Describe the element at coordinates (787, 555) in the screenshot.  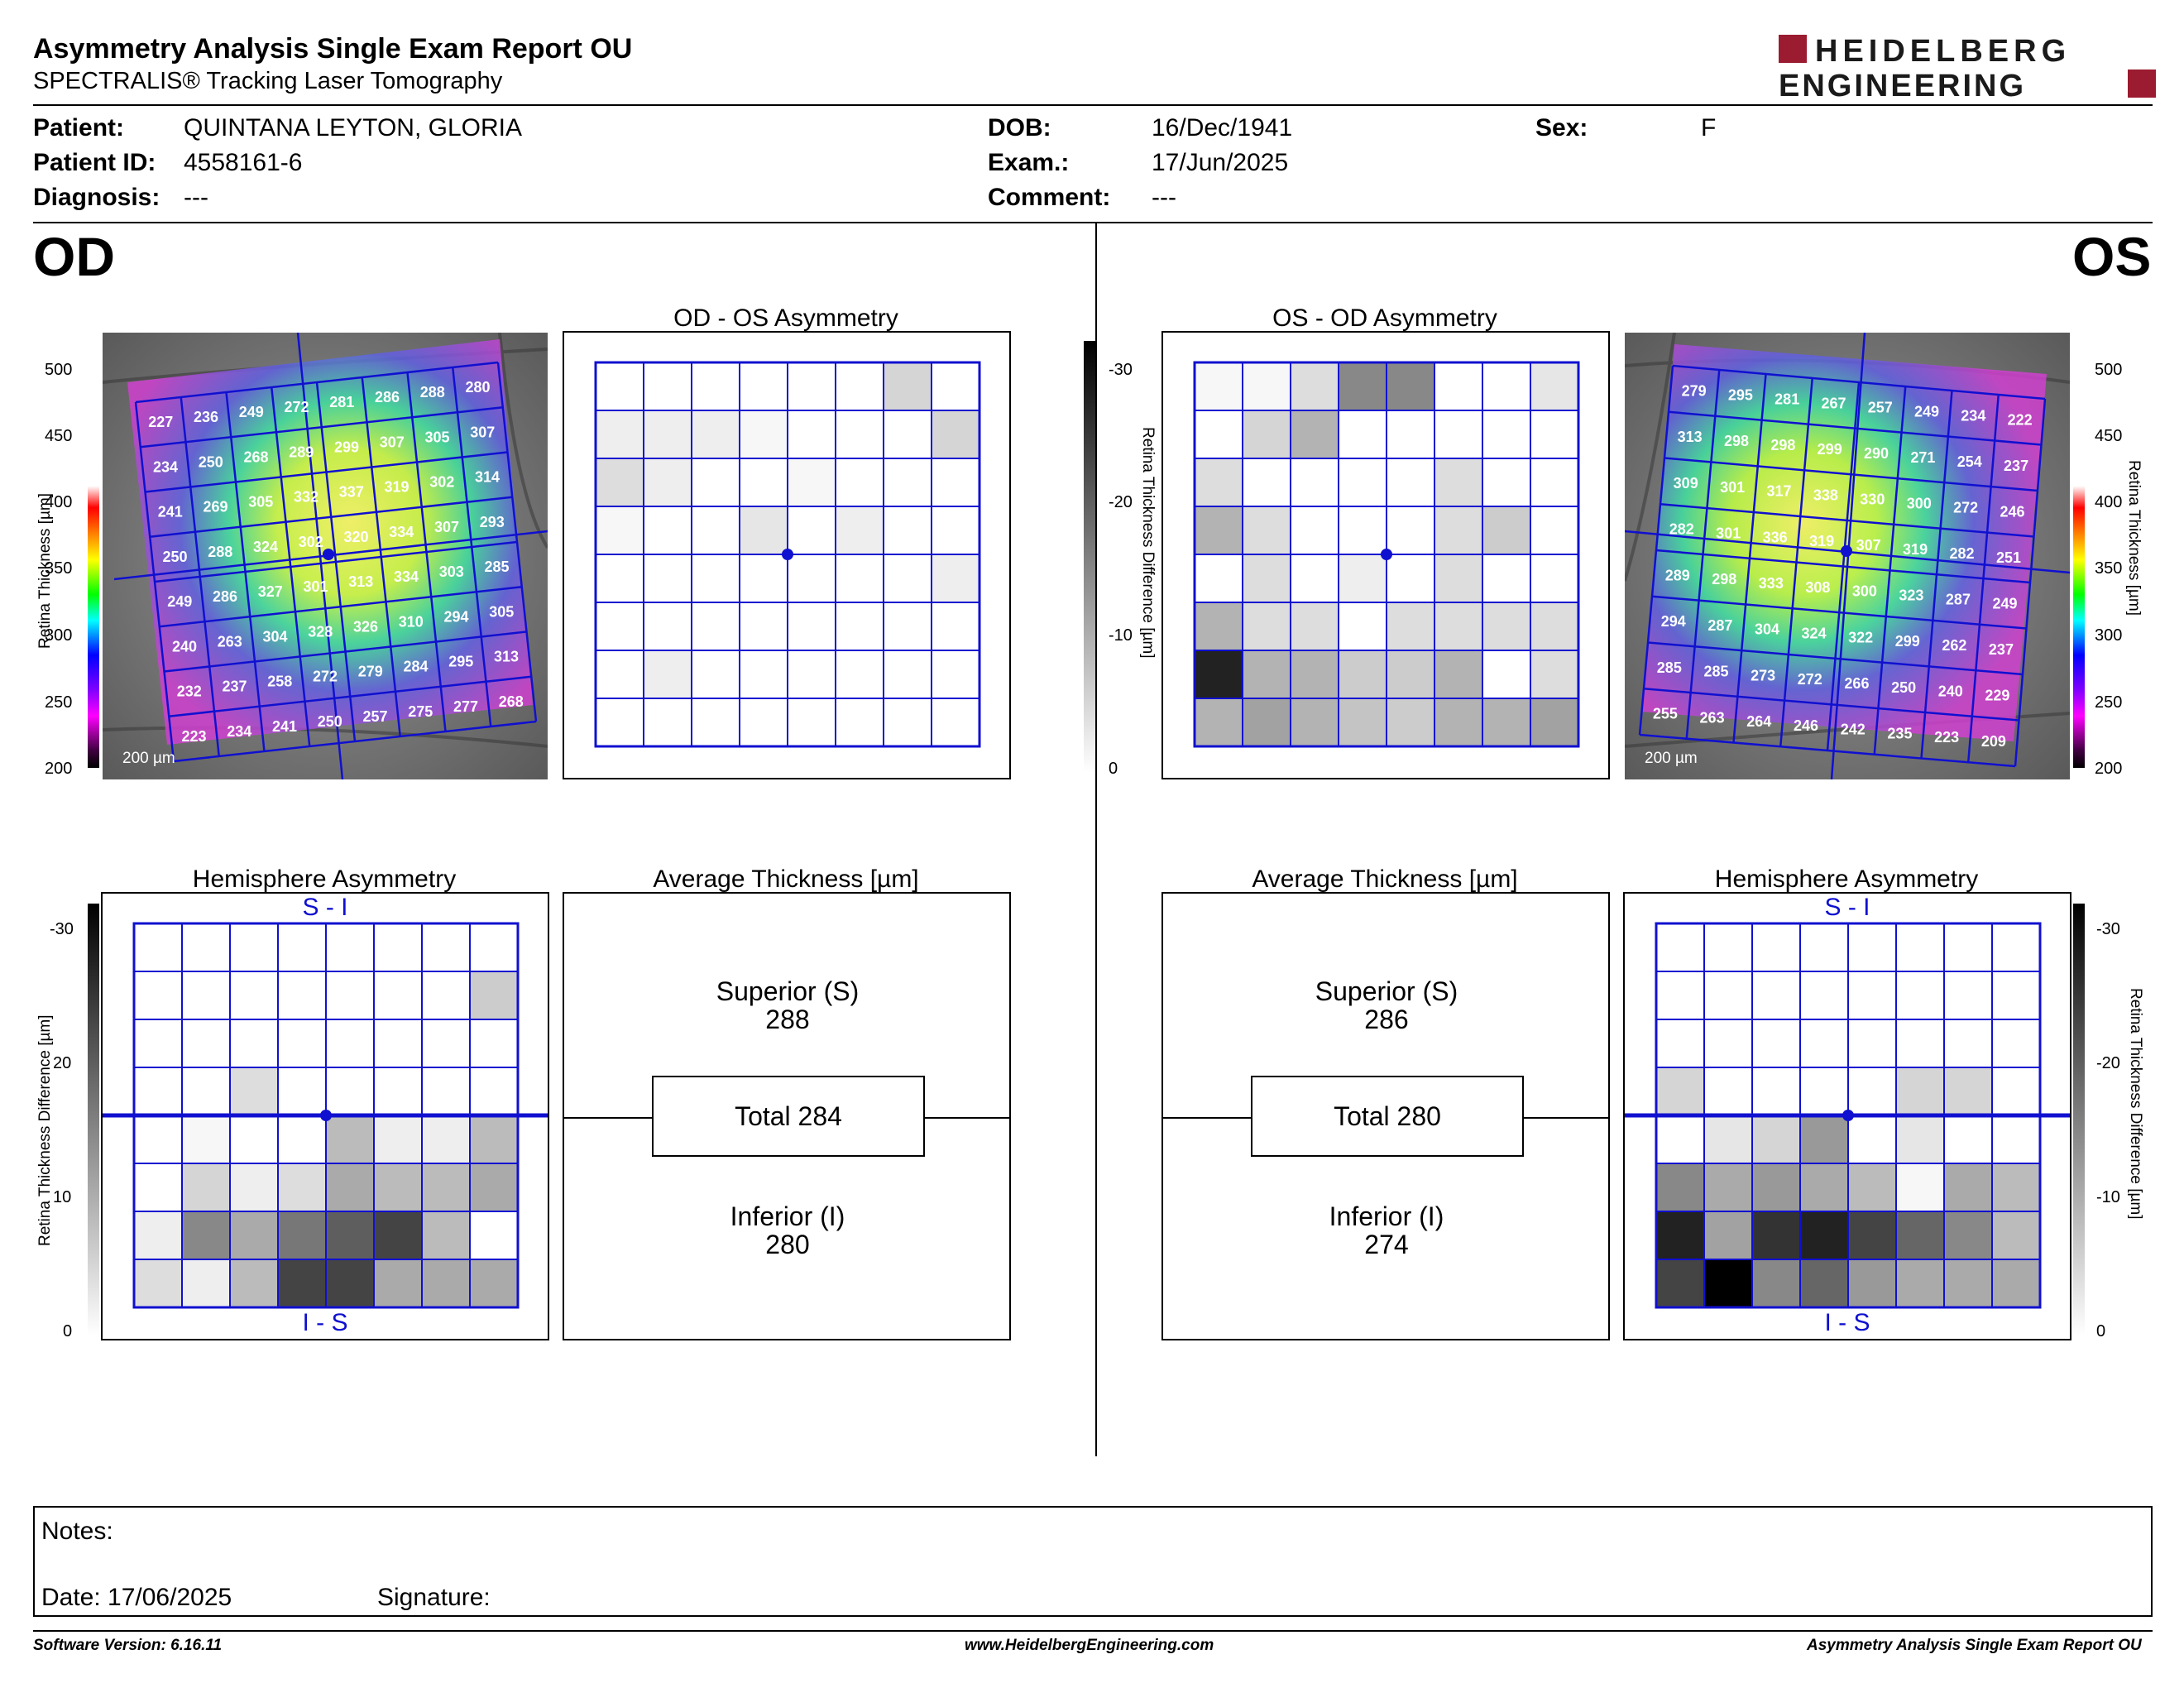
I see `od-asymmetry-panel` at that location.